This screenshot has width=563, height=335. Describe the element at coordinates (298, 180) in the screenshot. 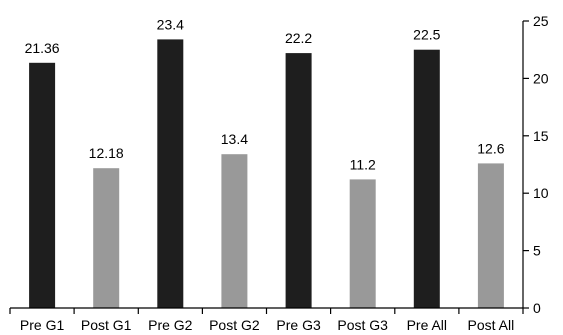

I see `bar-pre-g3` at that location.